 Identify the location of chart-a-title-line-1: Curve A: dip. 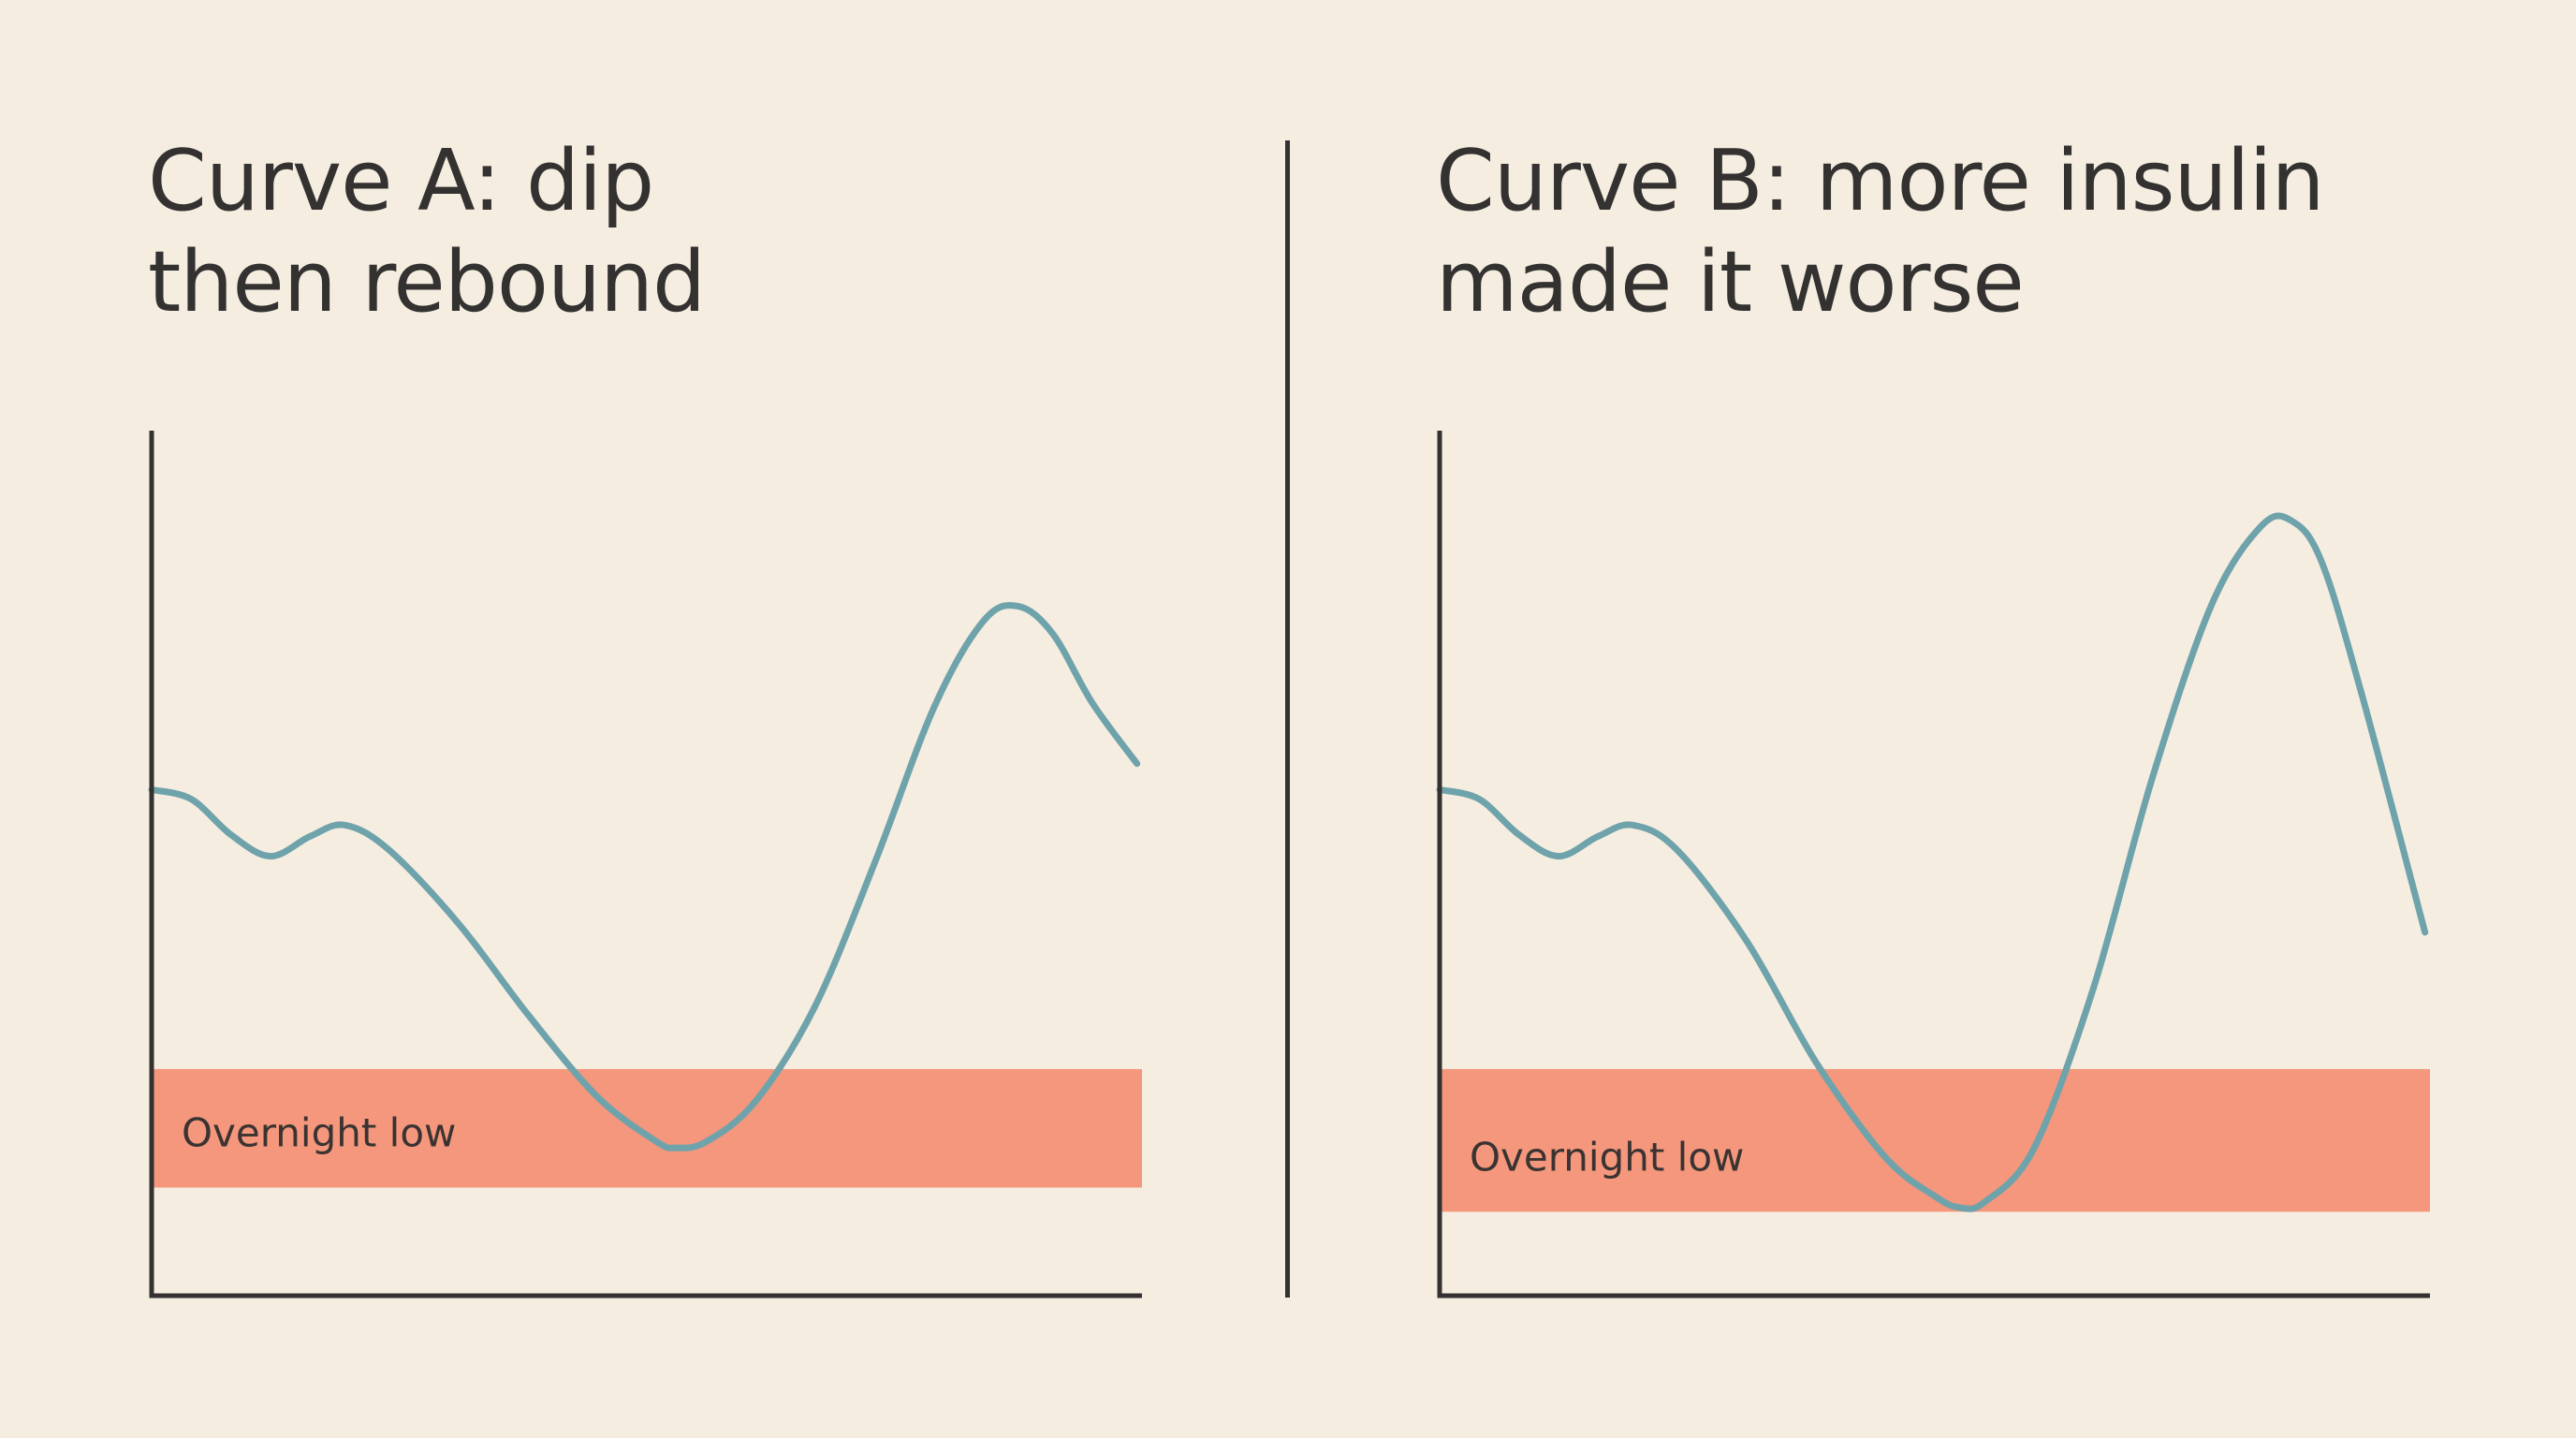
(401, 181).